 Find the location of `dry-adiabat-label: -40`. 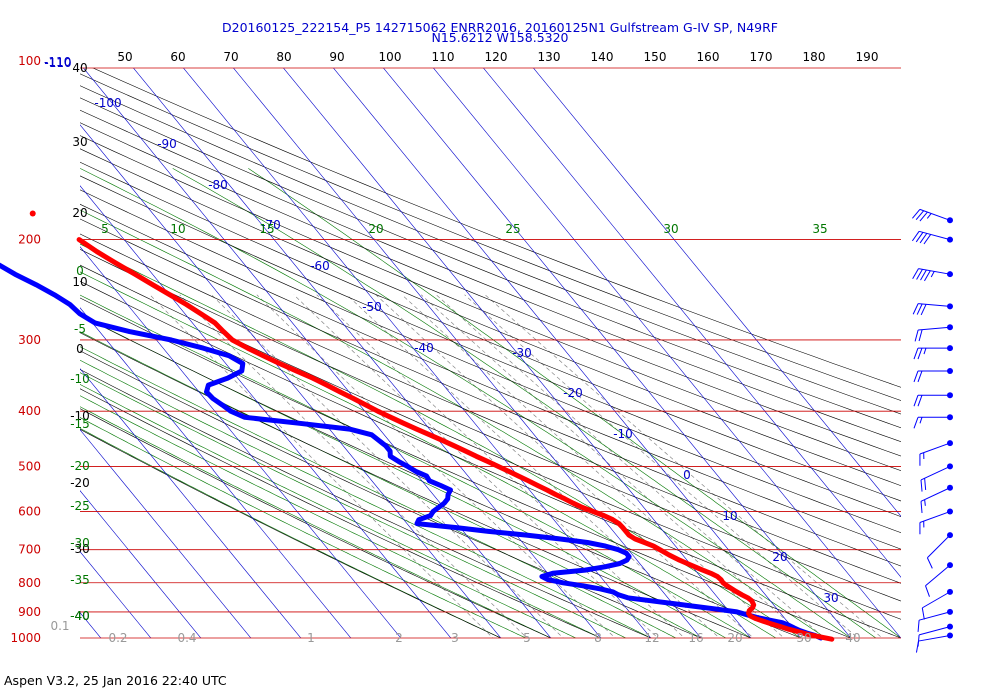

dry-adiabat-label: -40 is located at coordinates (80, 616).